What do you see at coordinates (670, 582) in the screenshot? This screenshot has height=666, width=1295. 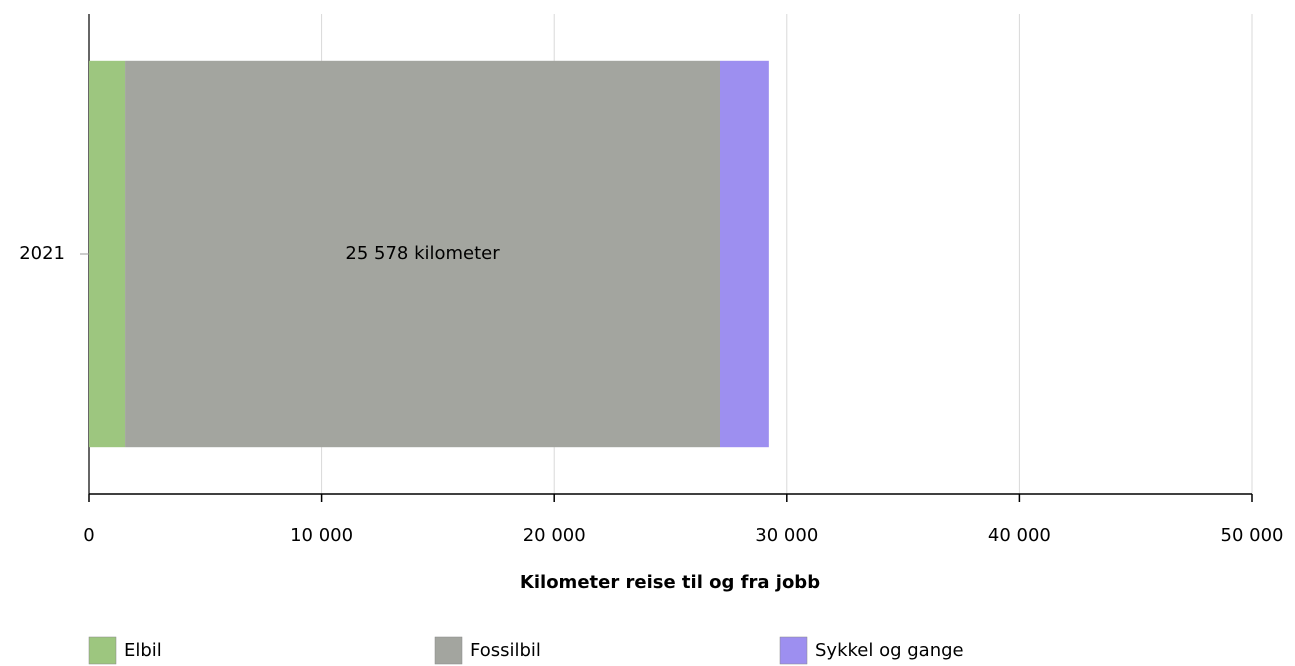 I see `x-axis-title: Kilometer reise til og fra jobb` at bounding box center [670, 582].